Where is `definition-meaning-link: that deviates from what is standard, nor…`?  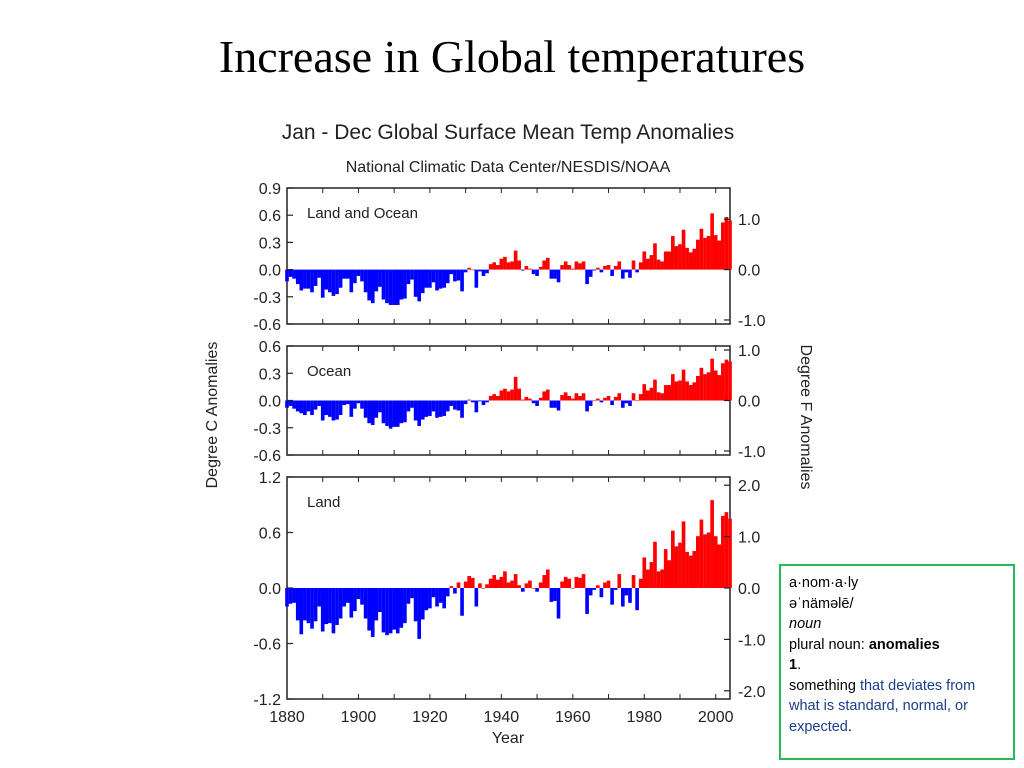 definition-meaning-link: that deviates from what is standard, nor… is located at coordinates (882, 706).